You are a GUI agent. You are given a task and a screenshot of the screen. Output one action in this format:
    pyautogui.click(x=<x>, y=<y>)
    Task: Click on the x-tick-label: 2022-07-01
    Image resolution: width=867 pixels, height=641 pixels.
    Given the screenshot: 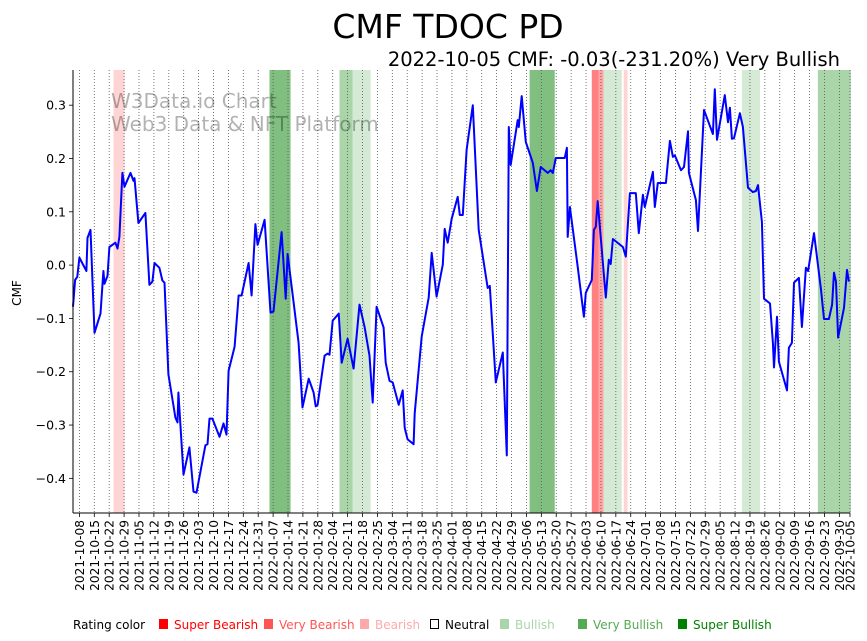 What is the action you would take?
    pyautogui.click(x=646, y=555)
    